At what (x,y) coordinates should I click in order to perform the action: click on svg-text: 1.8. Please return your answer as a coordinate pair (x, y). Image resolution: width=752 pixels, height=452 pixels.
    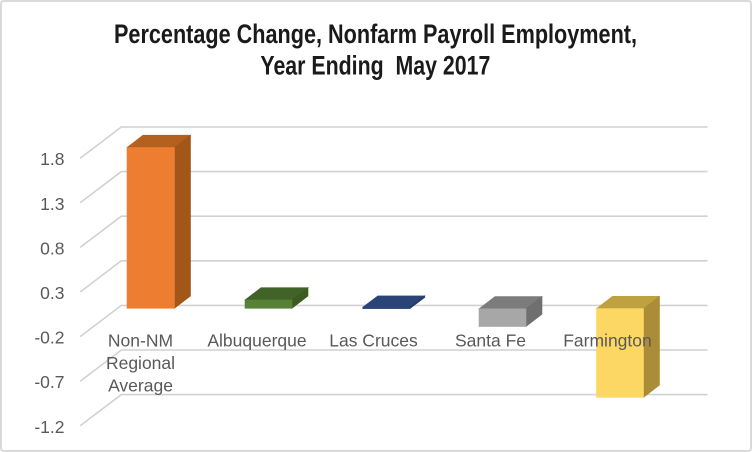
    Looking at the image, I should click on (52, 159).